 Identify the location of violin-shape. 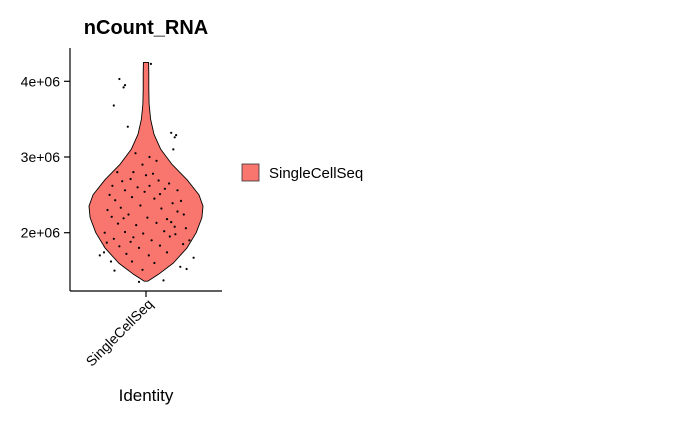
(146, 171).